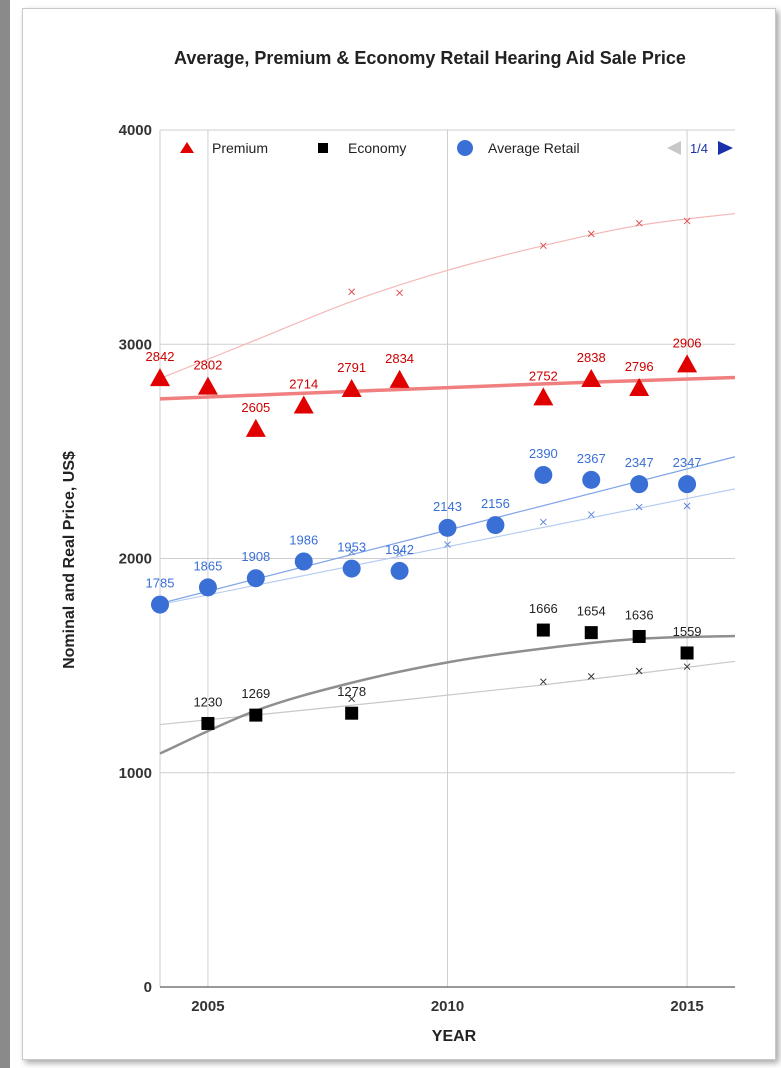 The height and width of the screenshot is (1068, 781). I want to click on legend-premium-label: Premium, so click(240, 148).